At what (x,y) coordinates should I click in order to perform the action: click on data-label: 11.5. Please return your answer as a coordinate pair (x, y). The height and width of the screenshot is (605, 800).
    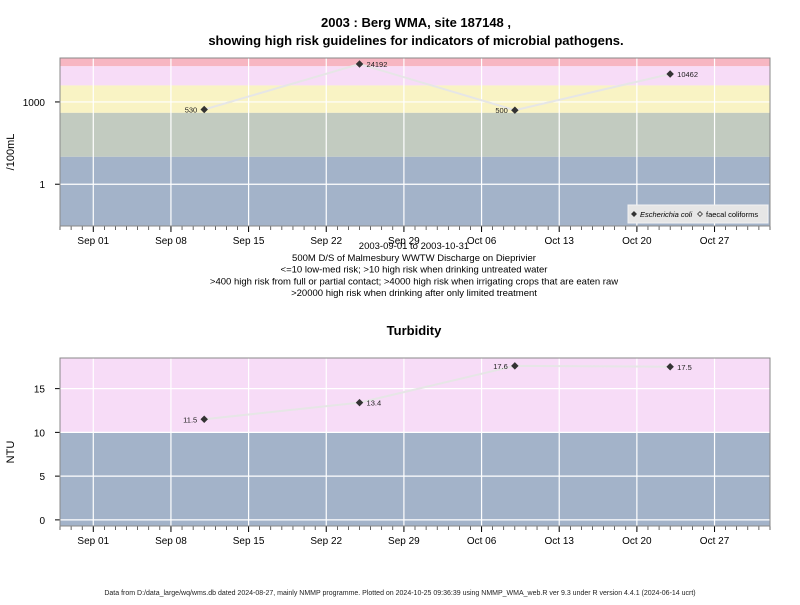
    Looking at the image, I should click on (190, 419).